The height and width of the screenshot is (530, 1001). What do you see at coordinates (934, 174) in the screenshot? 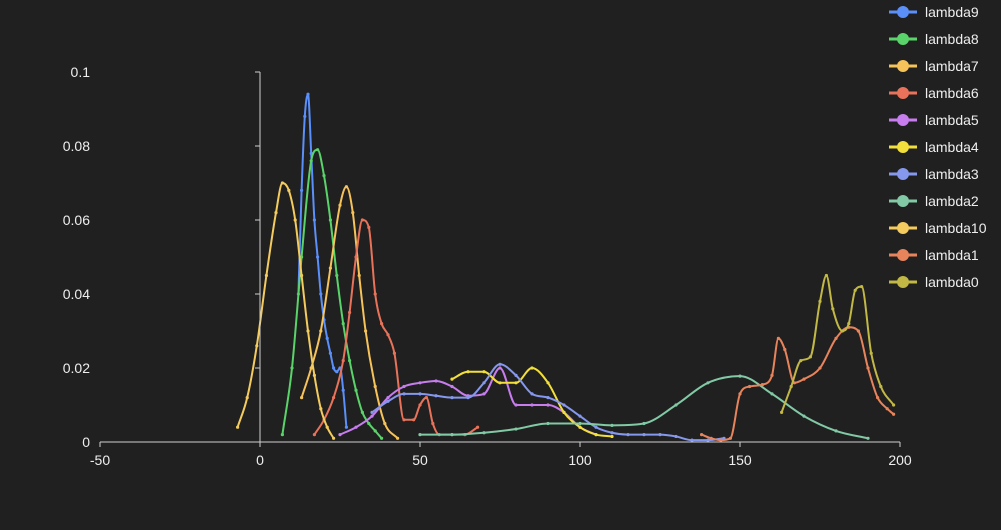
I see `legend-item-lambda3: lambda3` at bounding box center [934, 174].